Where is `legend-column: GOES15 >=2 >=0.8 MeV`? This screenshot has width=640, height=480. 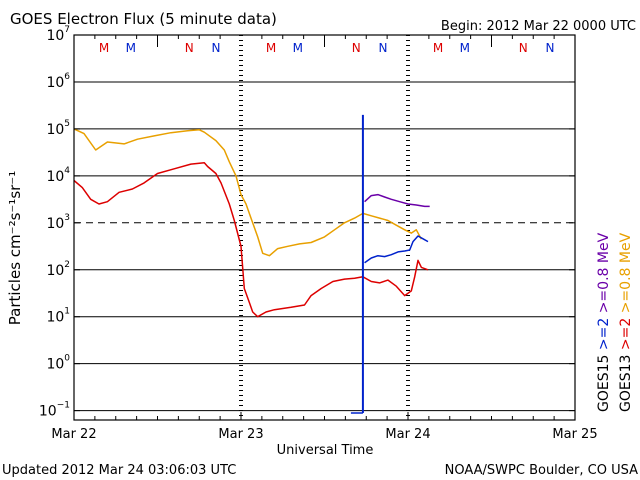
legend-column: GOES15 >=2 >=0.8 MeV is located at coordinates (604, 322).